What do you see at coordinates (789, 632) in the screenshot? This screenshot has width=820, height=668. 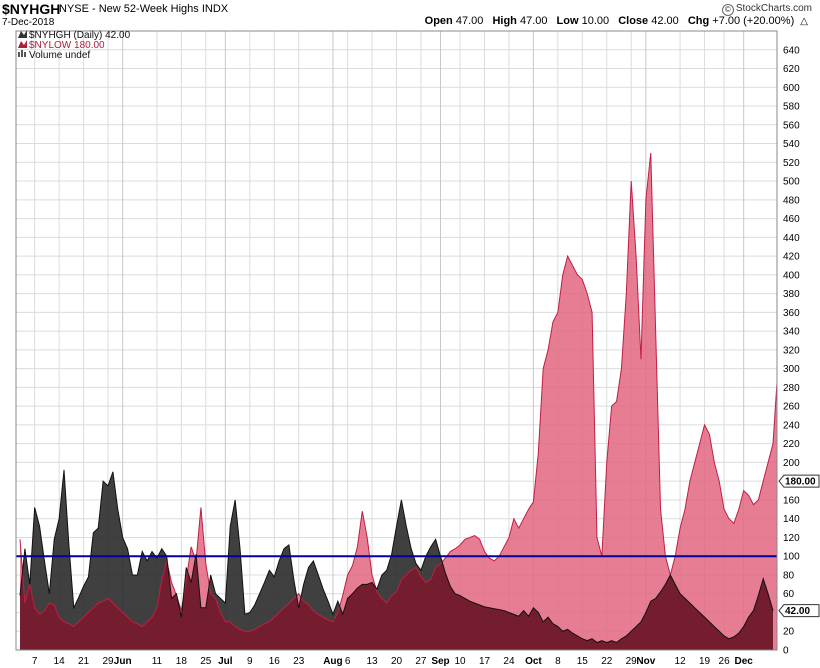 I see `y-tick-label: 20` at bounding box center [789, 632].